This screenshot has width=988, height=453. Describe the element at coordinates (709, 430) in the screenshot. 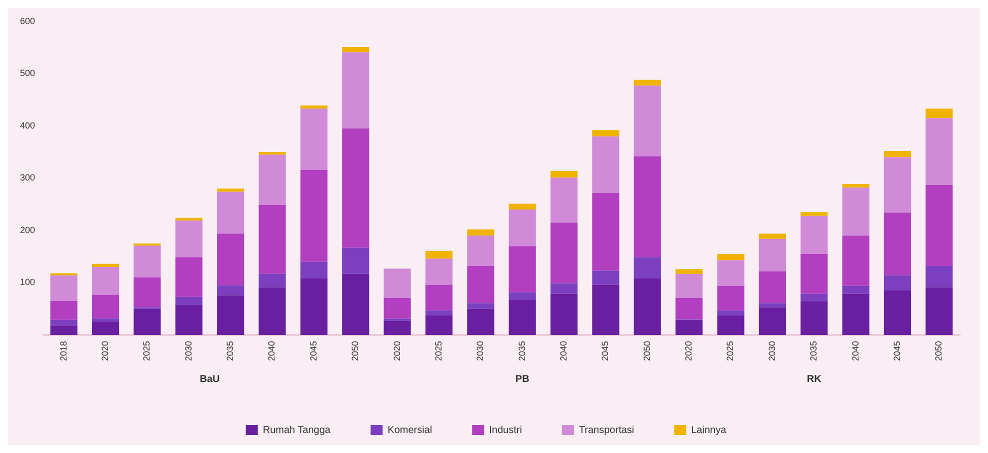

I see `legend-label: Lainnya` at that location.